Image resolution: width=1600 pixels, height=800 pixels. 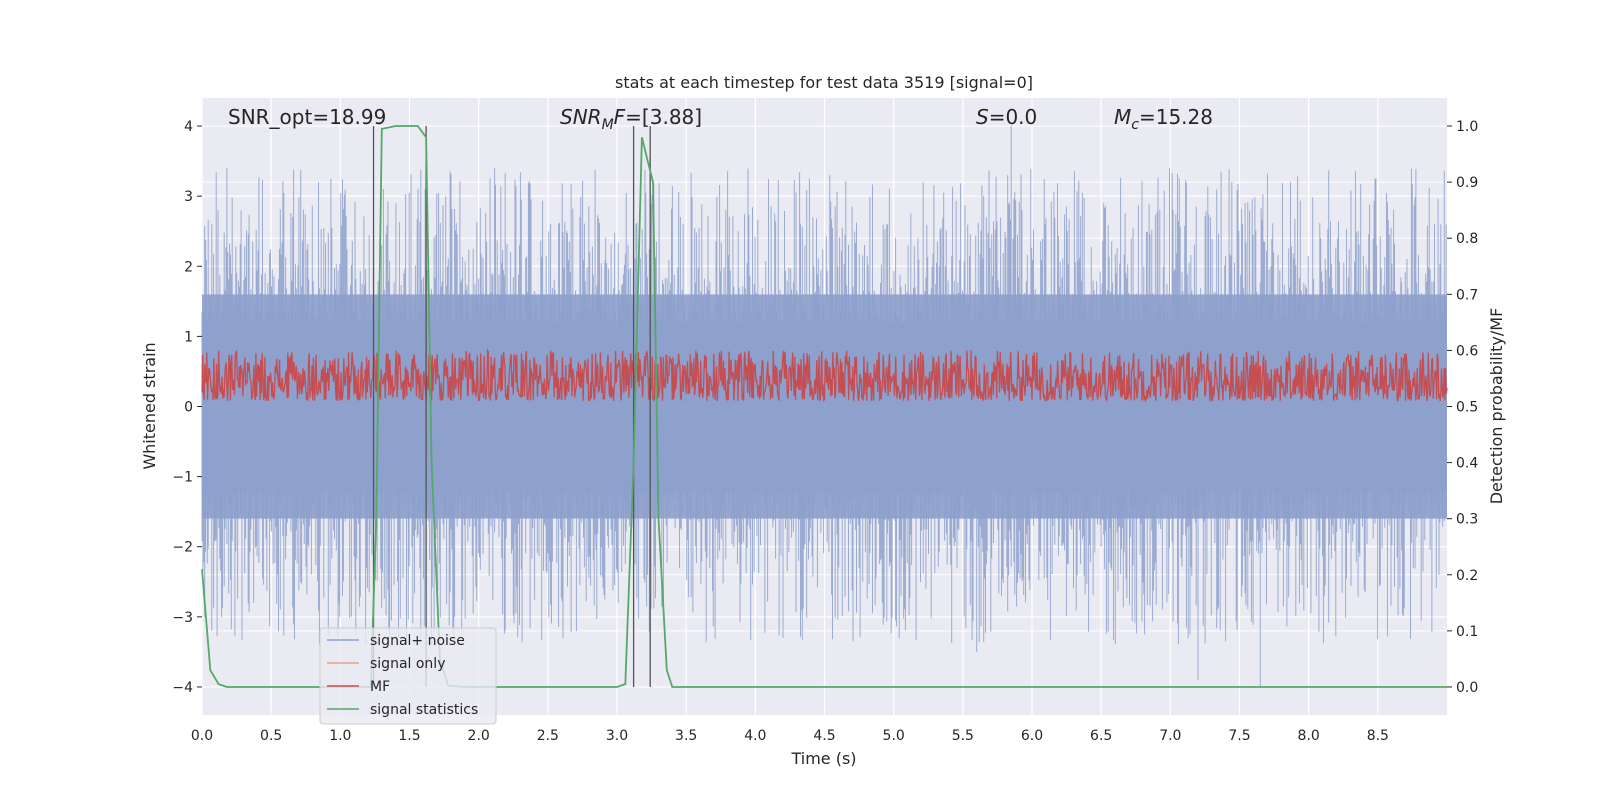 What do you see at coordinates (1006, 117) in the screenshot?
I see `annotation-s: S=0.0` at bounding box center [1006, 117].